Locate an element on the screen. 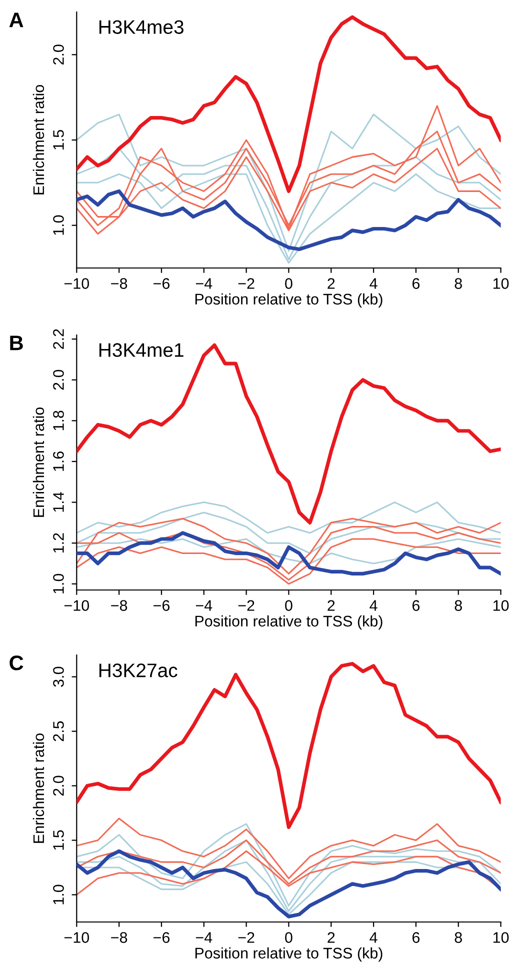  chart-title: H3K27ac is located at coordinates (138, 671).